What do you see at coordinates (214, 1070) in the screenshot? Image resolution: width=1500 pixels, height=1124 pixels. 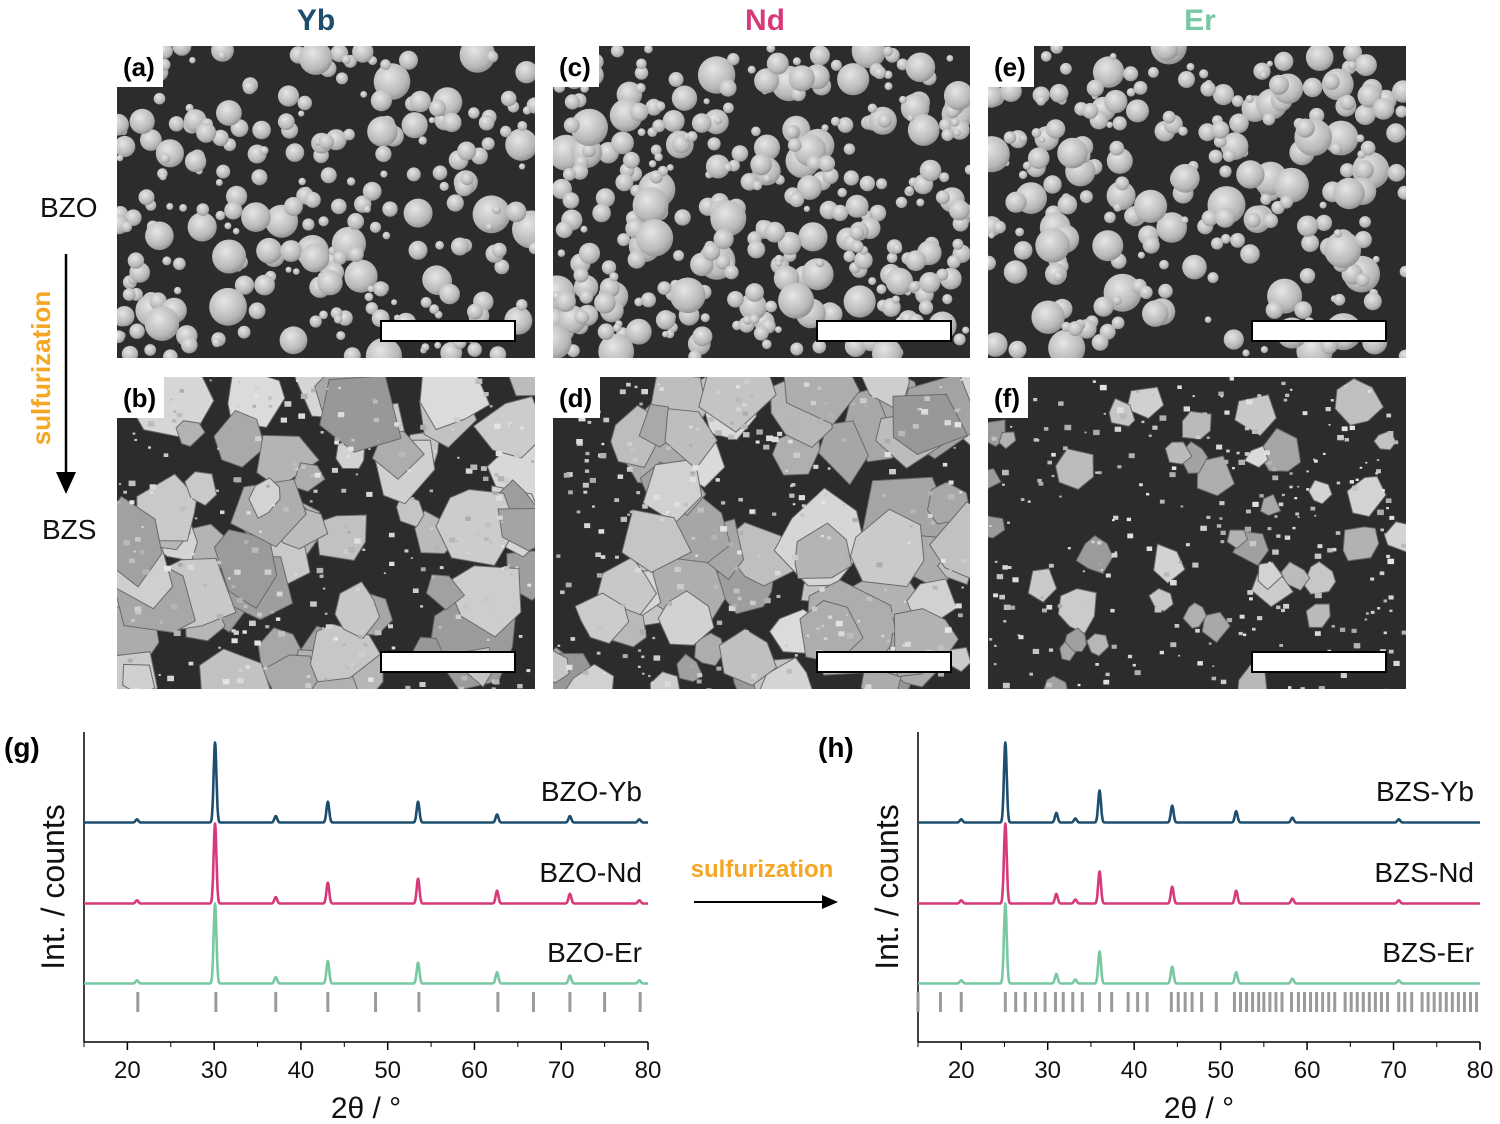 I see `x-tick-label: 30` at bounding box center [214, 1070].